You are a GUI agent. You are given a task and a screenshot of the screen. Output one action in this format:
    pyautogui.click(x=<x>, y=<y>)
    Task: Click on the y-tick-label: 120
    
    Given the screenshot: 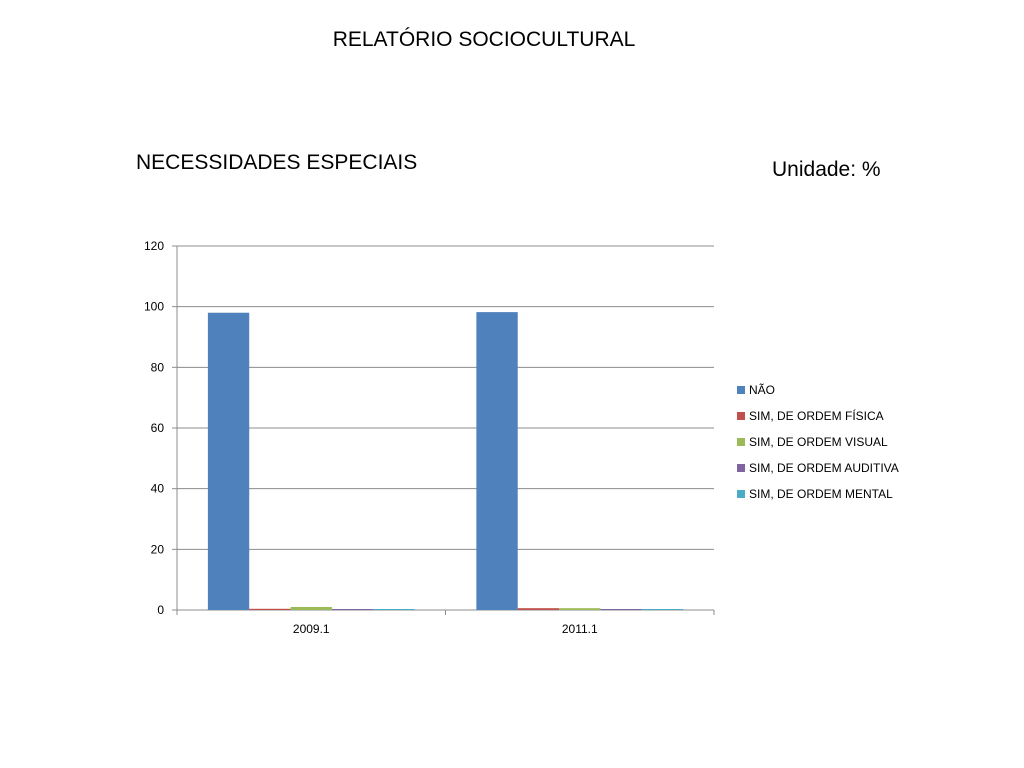 What is the action you would take?
    pyautogui.click(x=154, y=246)
    